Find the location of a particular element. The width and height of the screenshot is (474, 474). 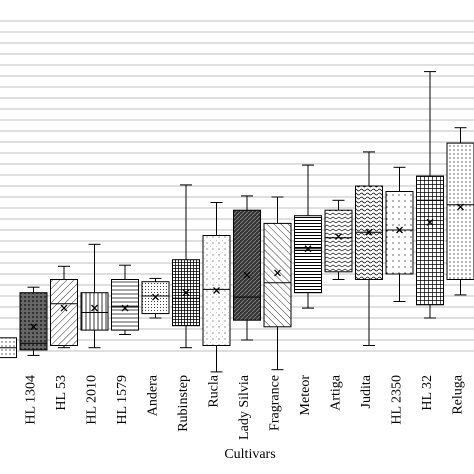

x-tick-label: HL 2350 is located at coordinates (397, 400).